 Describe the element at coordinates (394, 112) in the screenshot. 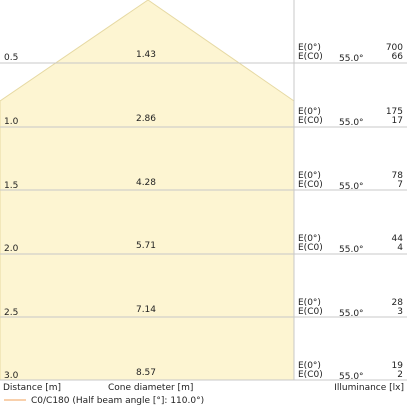

I see `e0-illuminance-value: 175` at that location.